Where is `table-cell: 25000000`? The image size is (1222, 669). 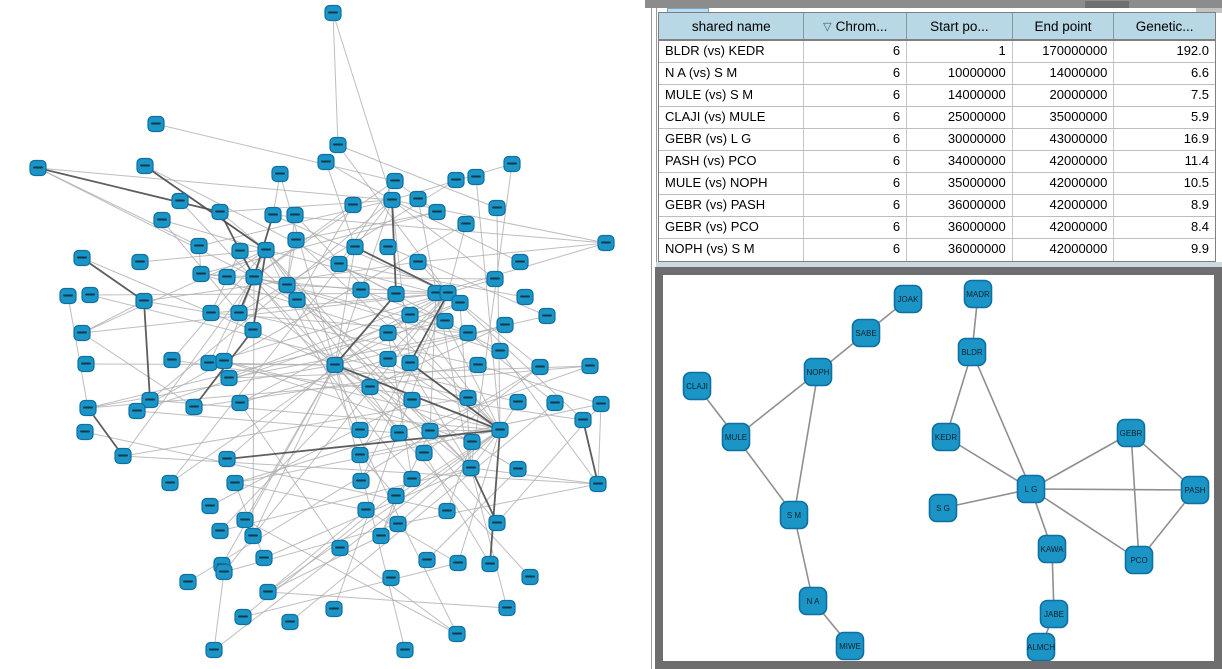
table-cell: 25000000 is located at coordinates (960, 117).